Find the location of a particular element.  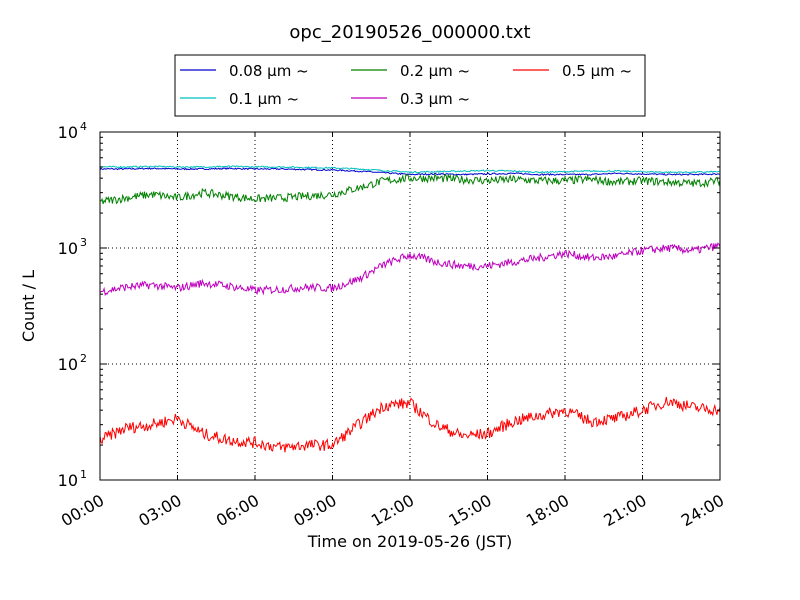

x-tick-label: 09:00 is located at coordinates (314, 511).